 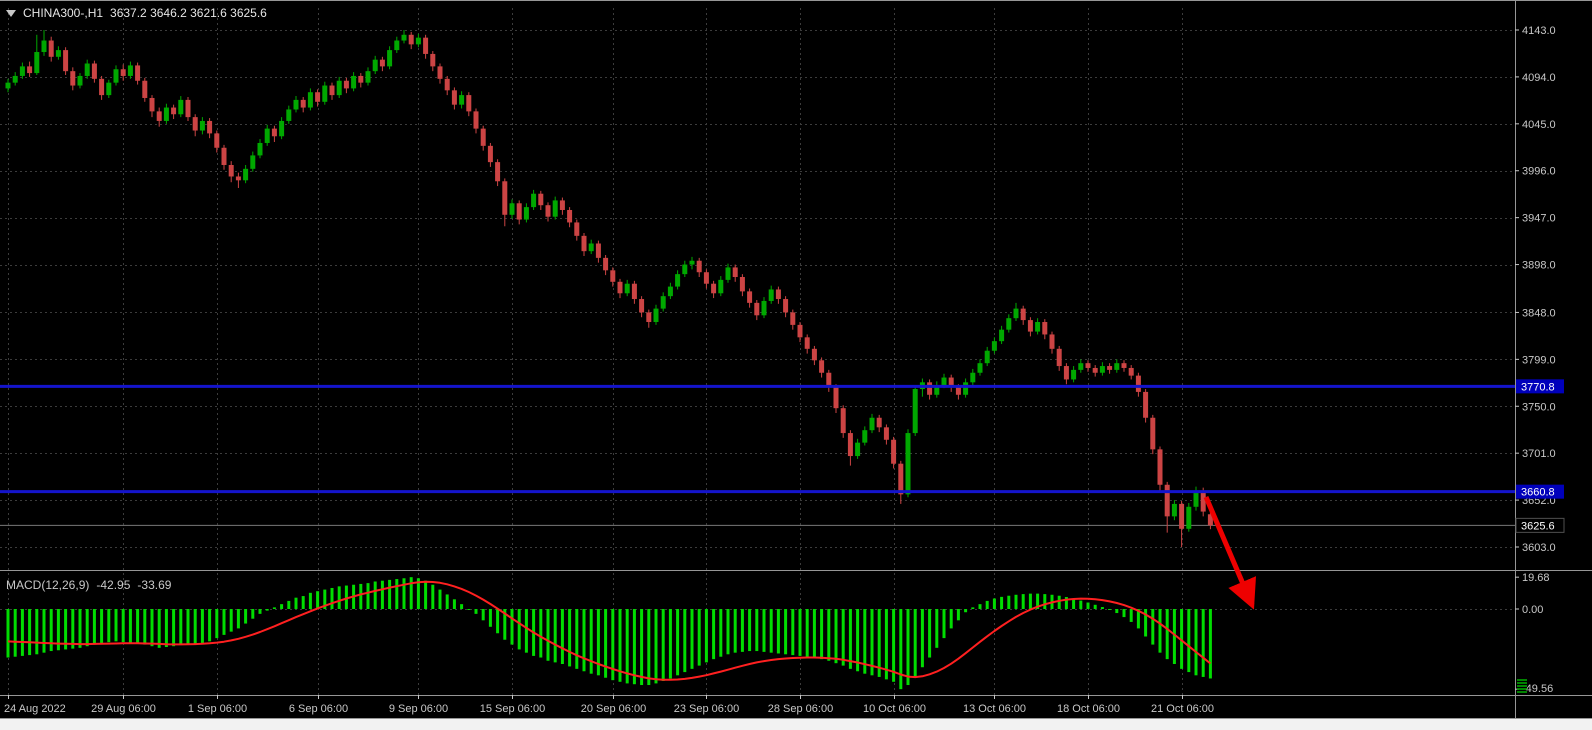 I want to click on time-axis-label: 24 Aug 2022, so click(x=35, y=709).